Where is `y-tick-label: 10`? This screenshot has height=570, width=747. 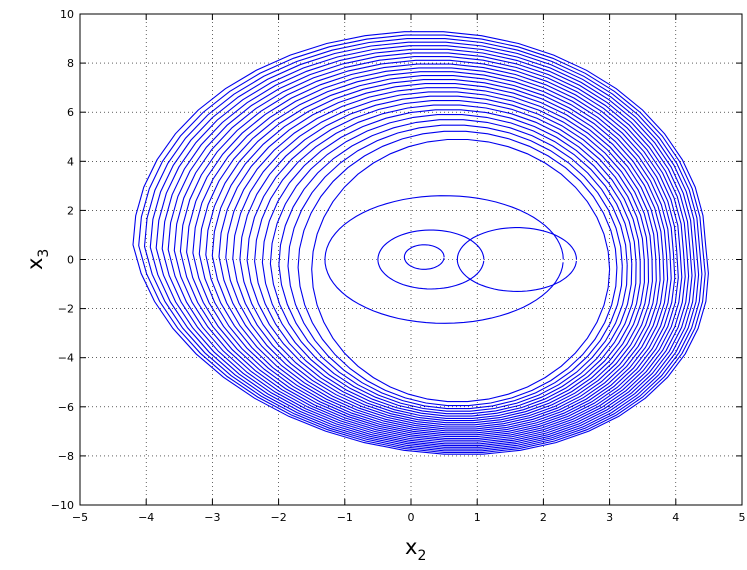 y-tick-label: 10 is located at coordinates (67, 14).